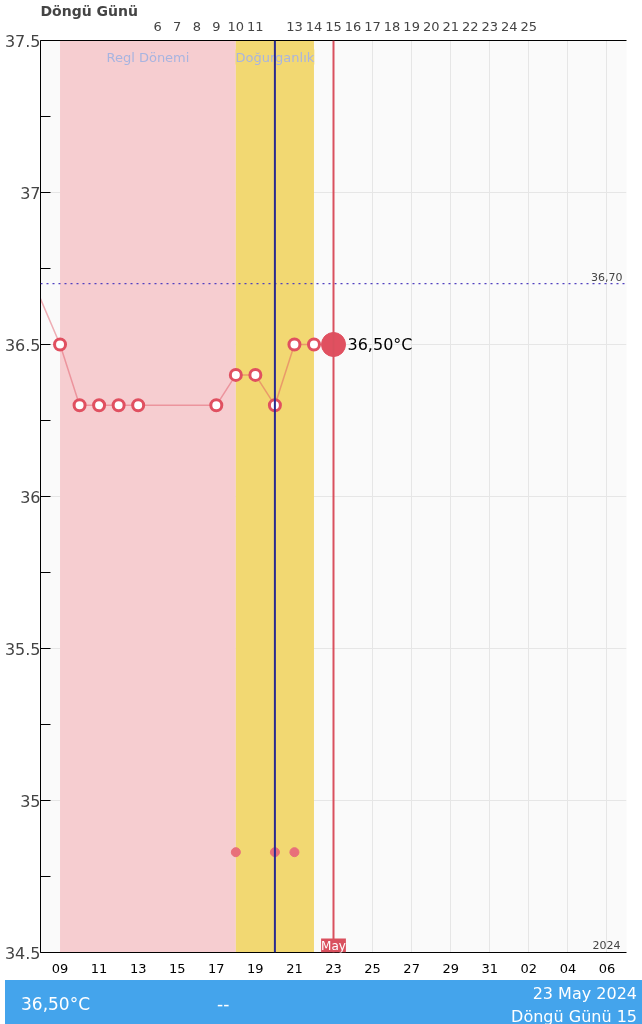  What do you see at coordinates (490, 26) in the screenshot?
I see `x2-tick-label: 23` at bounding box center [490, 26].